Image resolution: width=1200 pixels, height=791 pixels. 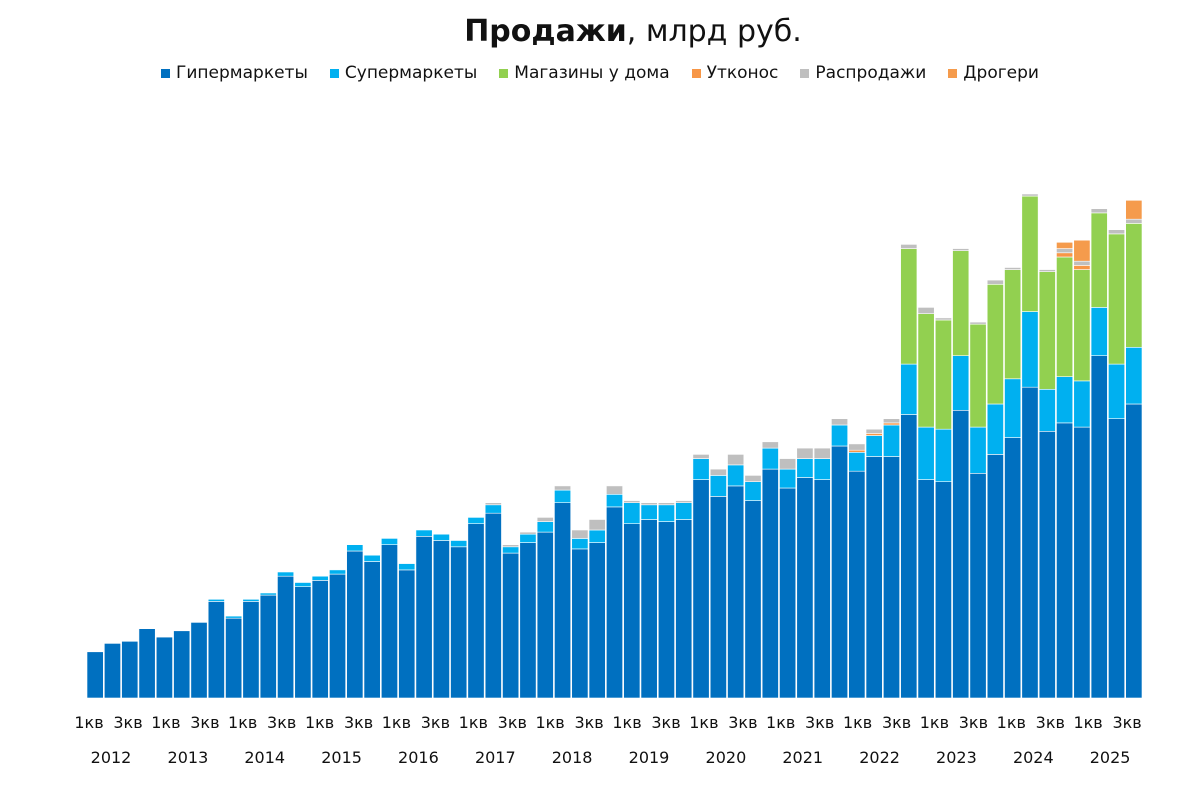 What do you see at coordinates (234, 73) in the screenshot?
I see `legend-item: Гипермаркеты` at bounding box center [234, 73].